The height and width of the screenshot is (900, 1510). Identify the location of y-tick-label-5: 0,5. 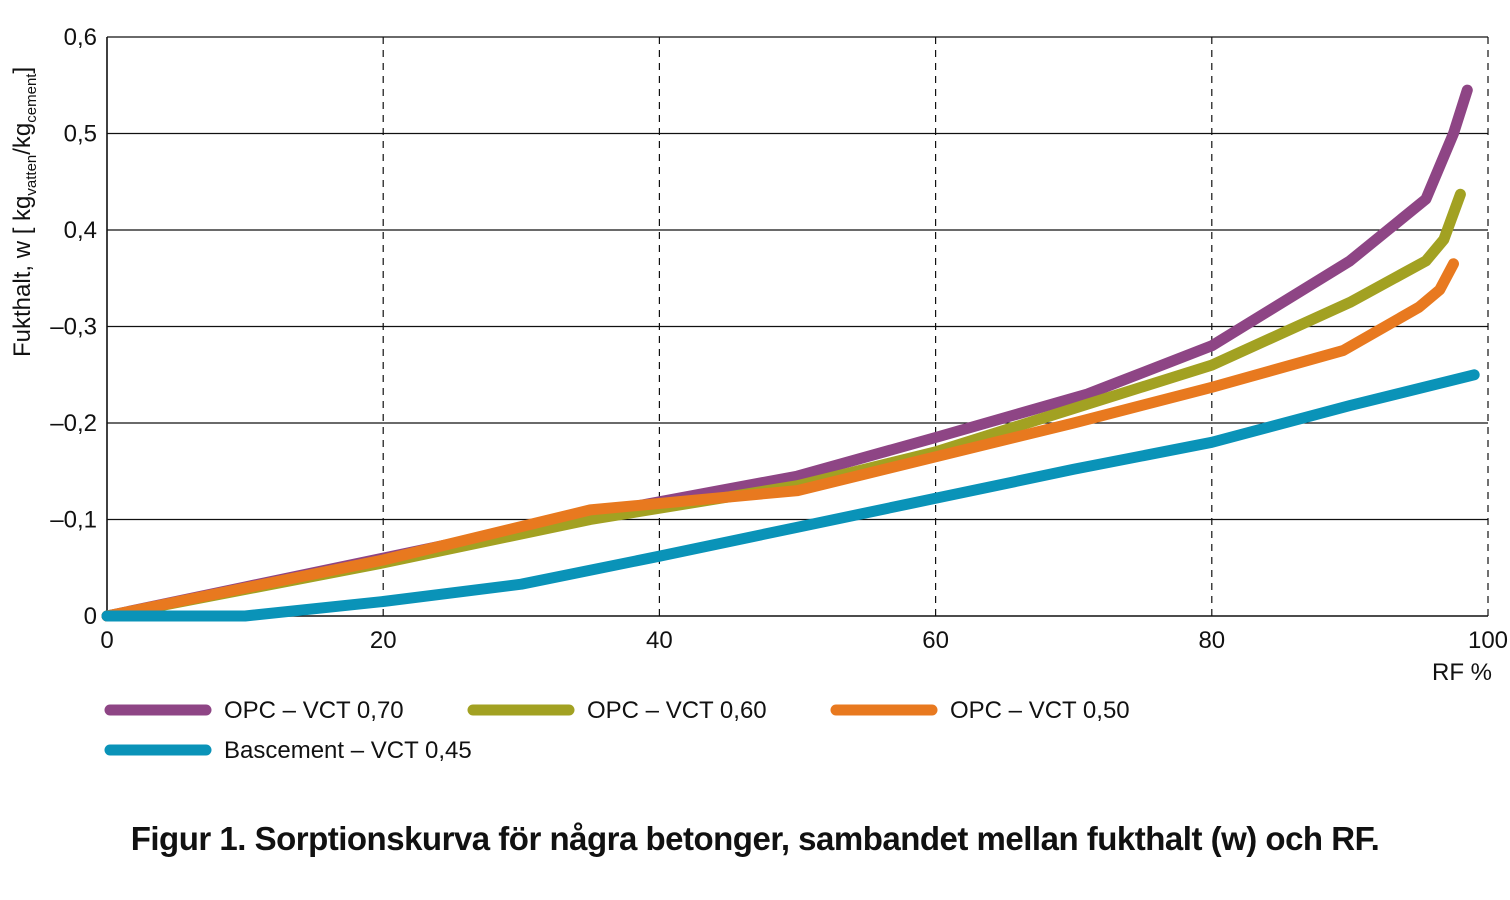
(80, 134).